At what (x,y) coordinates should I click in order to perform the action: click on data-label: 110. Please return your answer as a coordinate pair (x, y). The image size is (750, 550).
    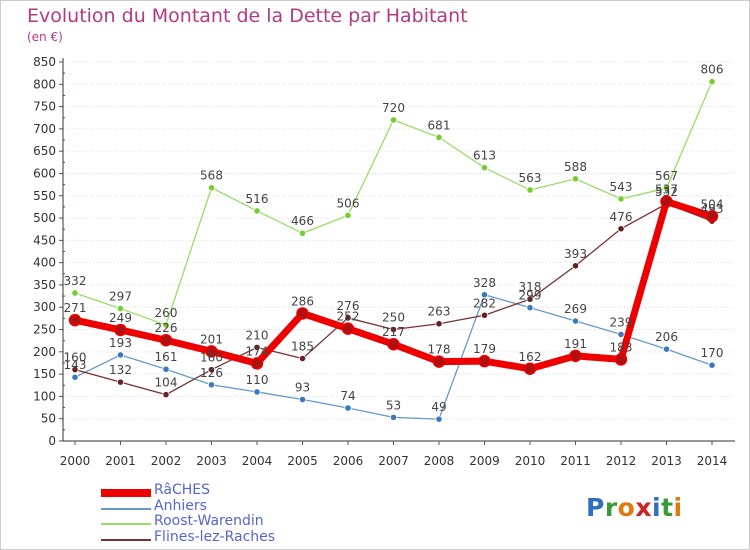
    Looking at the image, I should click on (257, 380).